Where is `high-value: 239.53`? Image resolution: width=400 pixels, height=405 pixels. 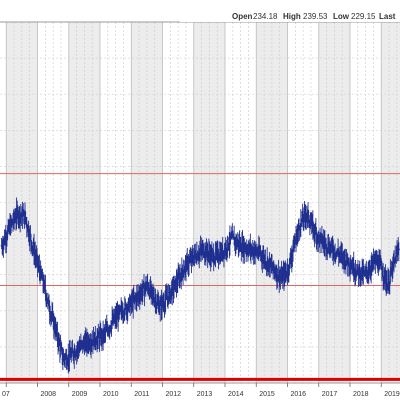 high-value: 239.53 is located at coordinates (315, 16).